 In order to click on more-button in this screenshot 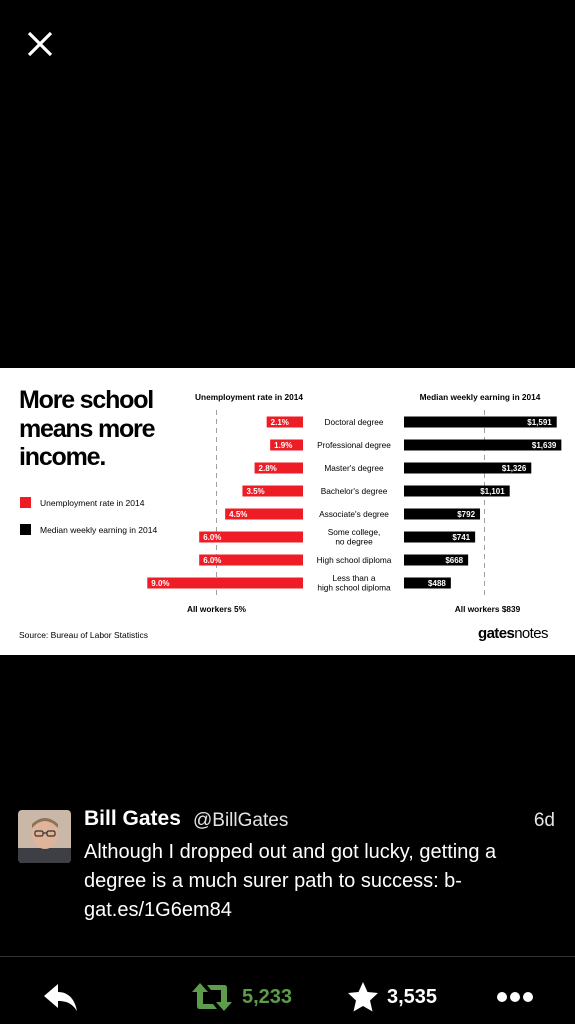, I will do `click(516, 997)`.